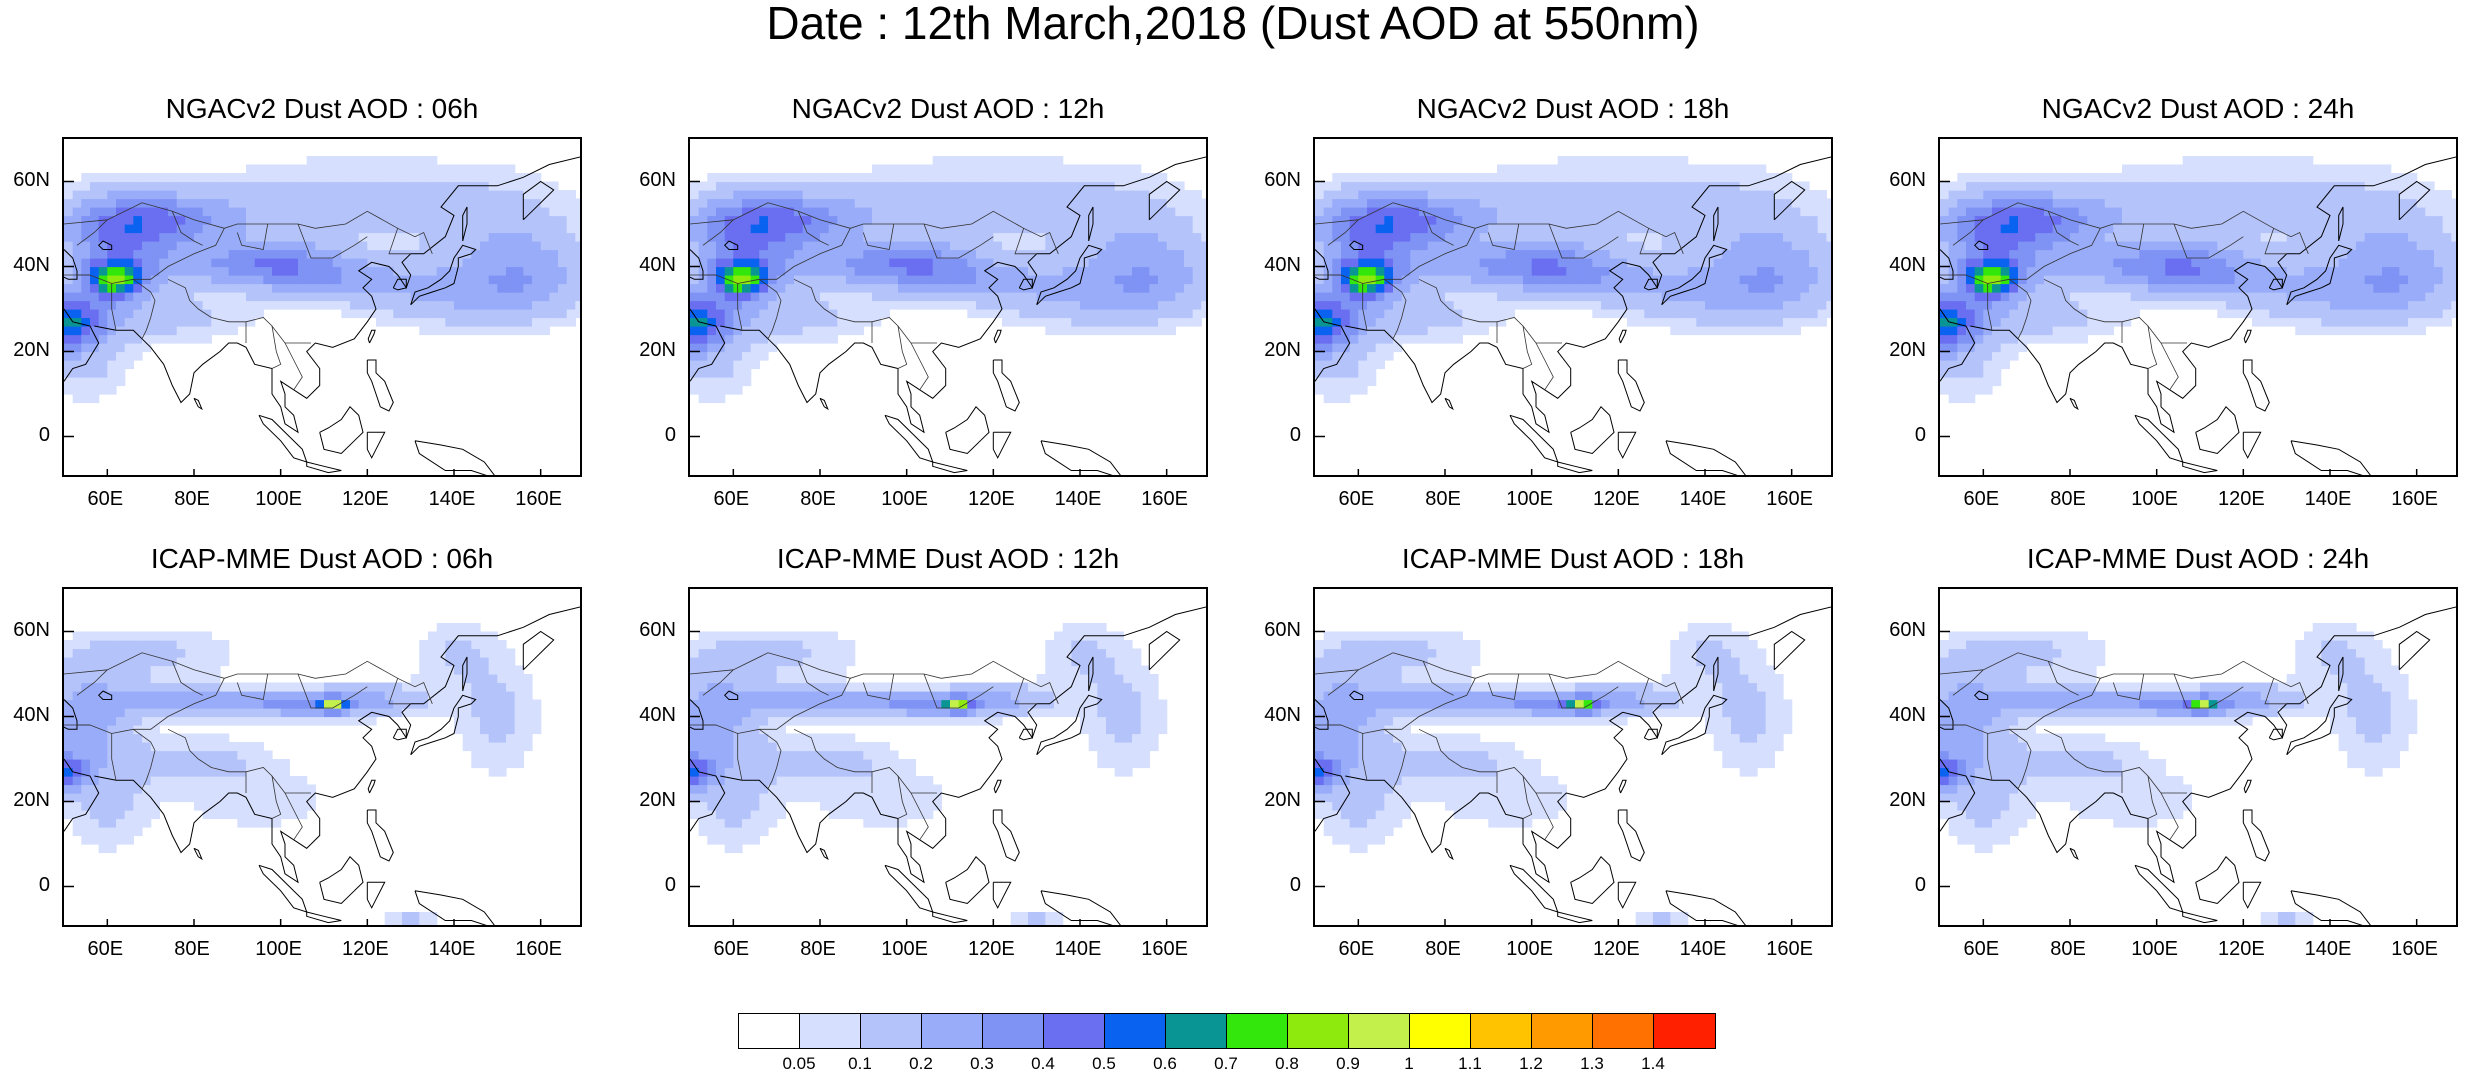  Describe the element at coordinates (948, 109) in the screenshot. I see `panel-title: NGACv2 Dust AOD : 12h` at that location.